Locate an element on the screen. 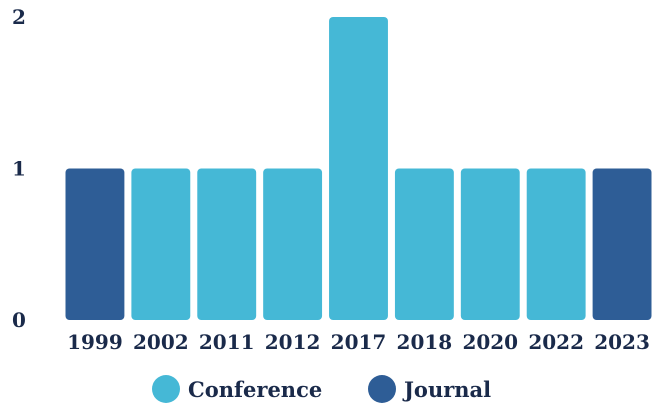 This screenshot has height=405, width=660. x-tick-label: 2018 is located at coordinates (425, 342).